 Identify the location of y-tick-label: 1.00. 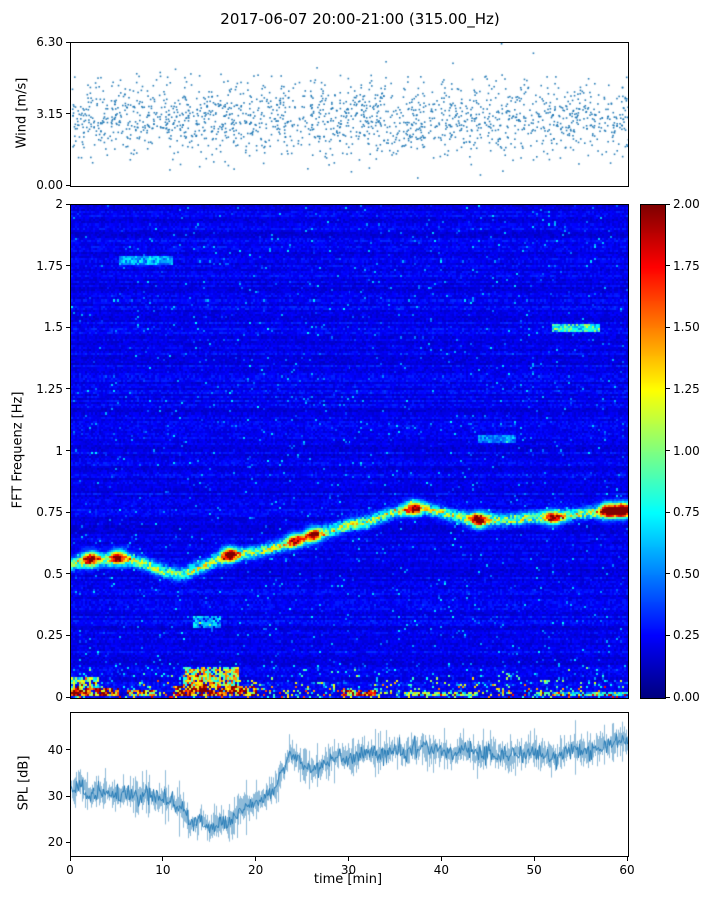
(686, 450).